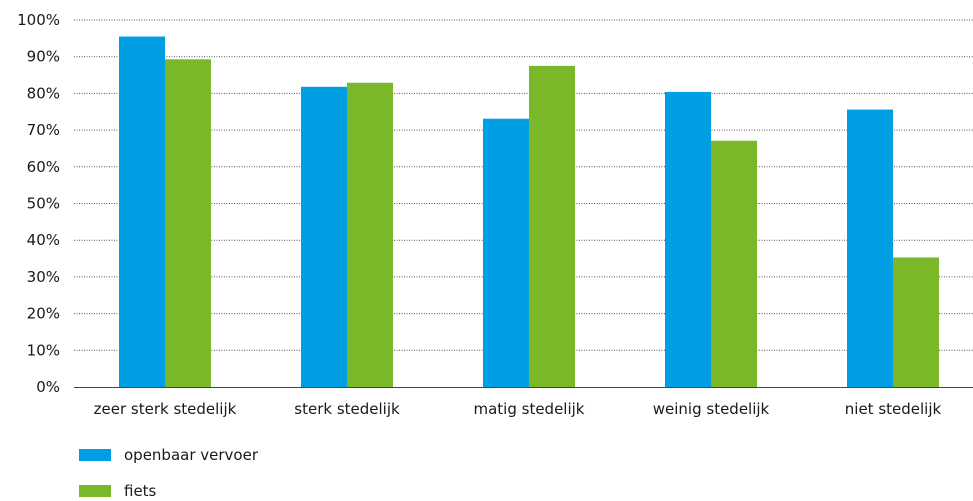 Image resolution: width=973 pixels, height=501 pixels. I want to click on x-category-label: zeer sterk stedelijk, so click(165, 409).